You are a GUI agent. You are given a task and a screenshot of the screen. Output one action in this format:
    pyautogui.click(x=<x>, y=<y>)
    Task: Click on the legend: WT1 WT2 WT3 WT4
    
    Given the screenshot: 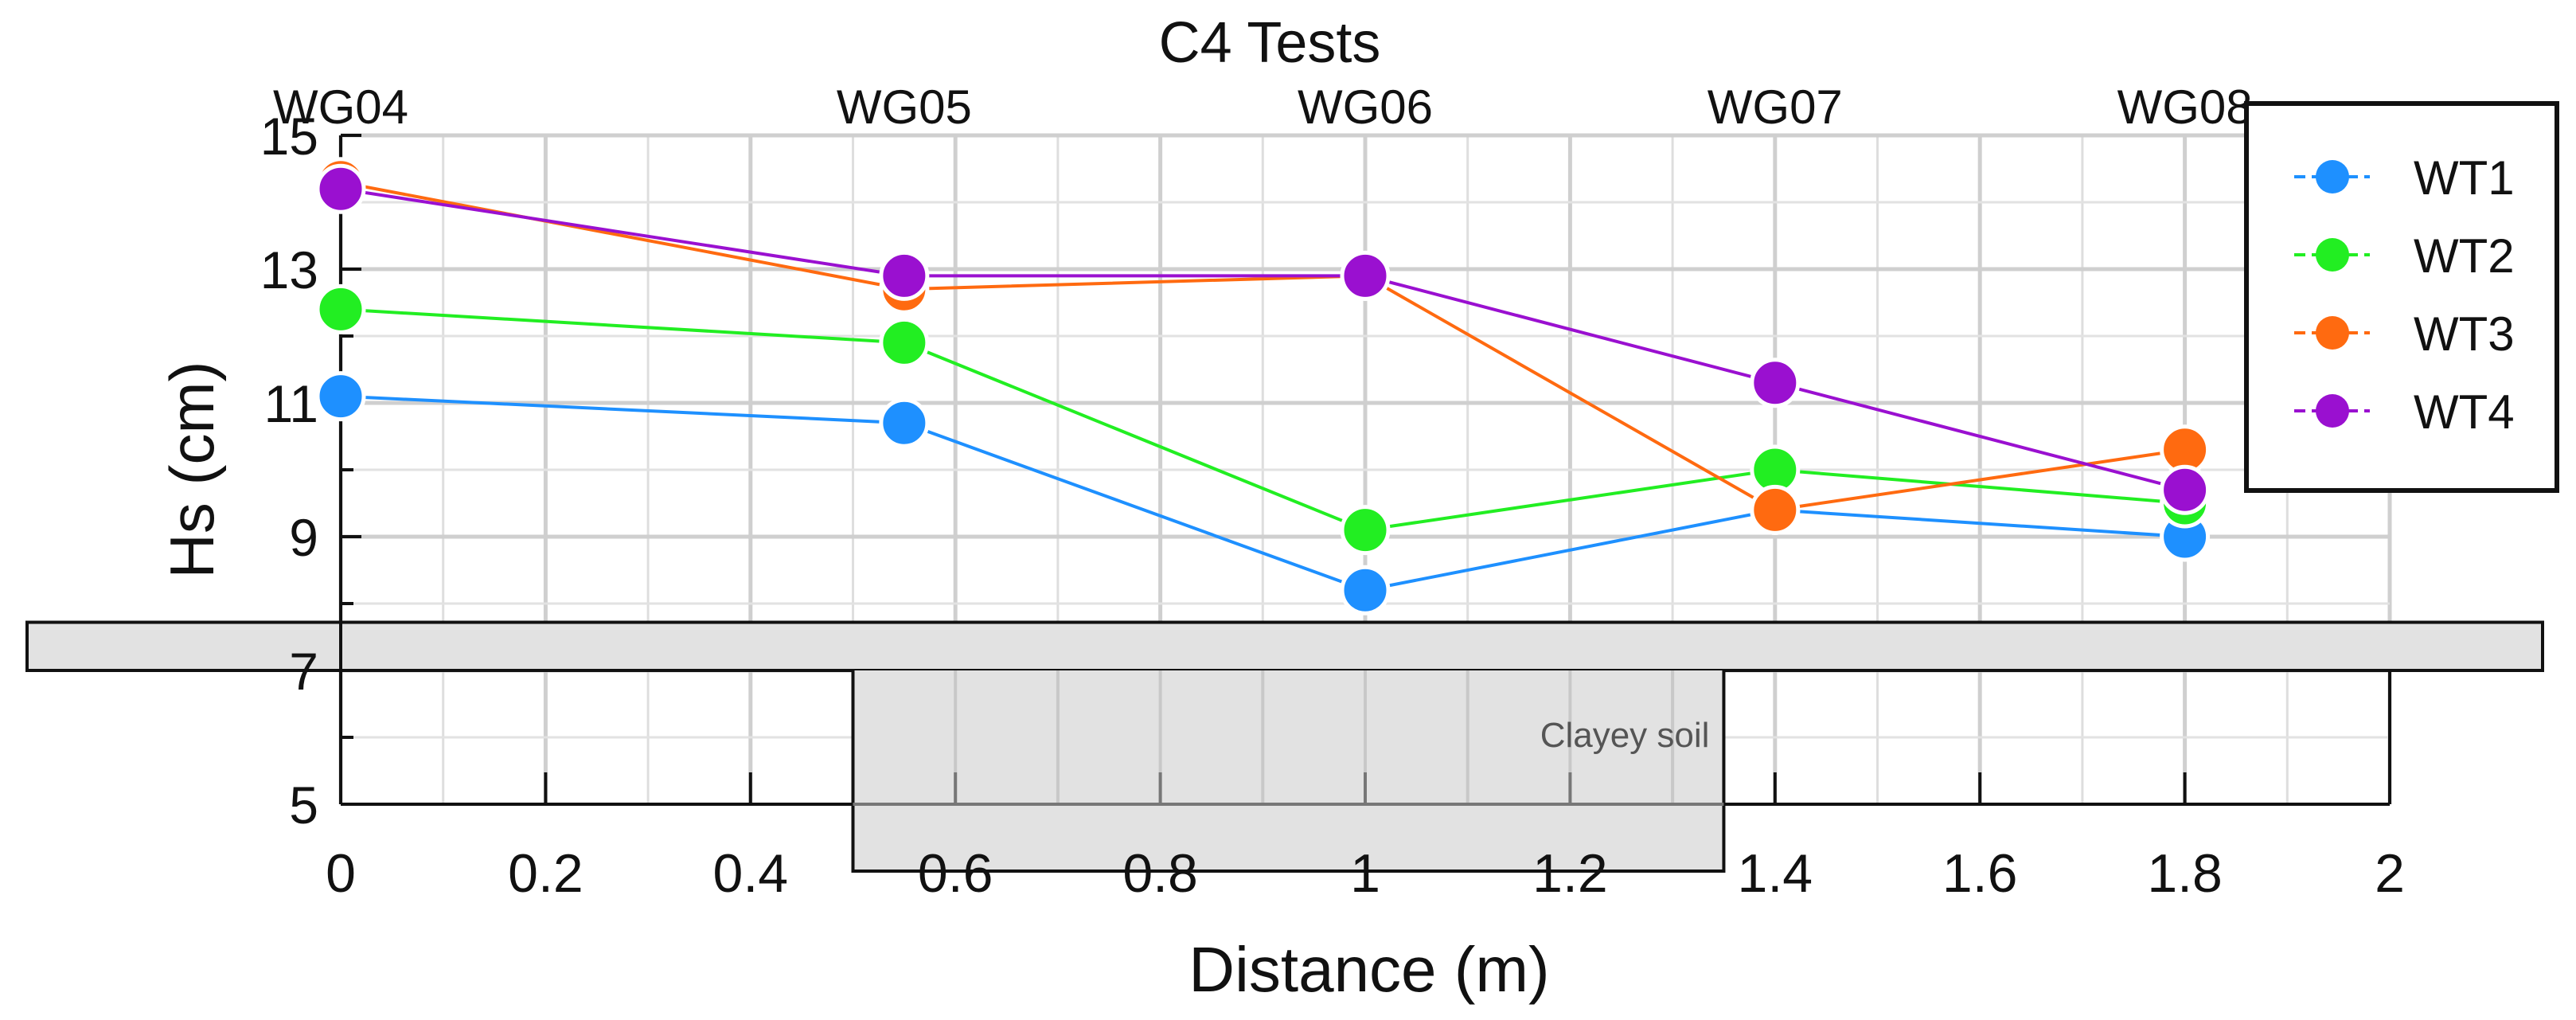 What is the action you would take?
    pyautogui.click(x=2401, y=297)
    